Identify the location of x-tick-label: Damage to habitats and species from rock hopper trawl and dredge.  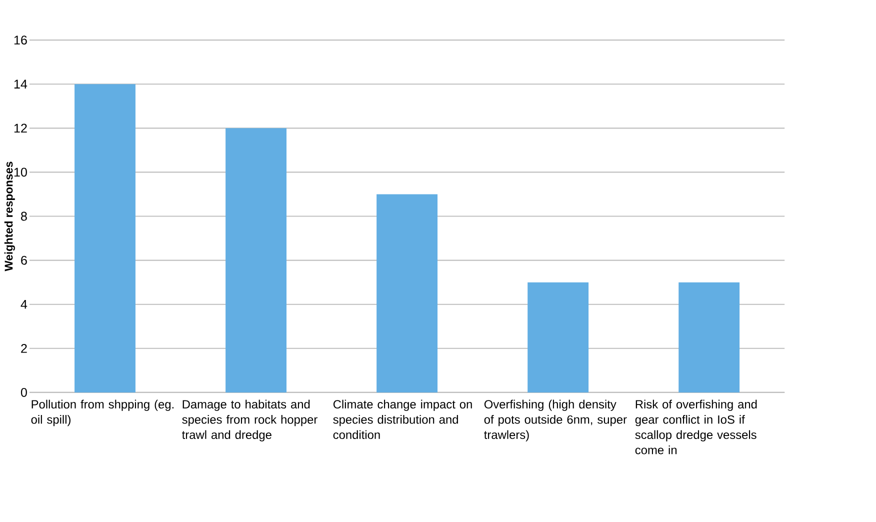
(250, 421).